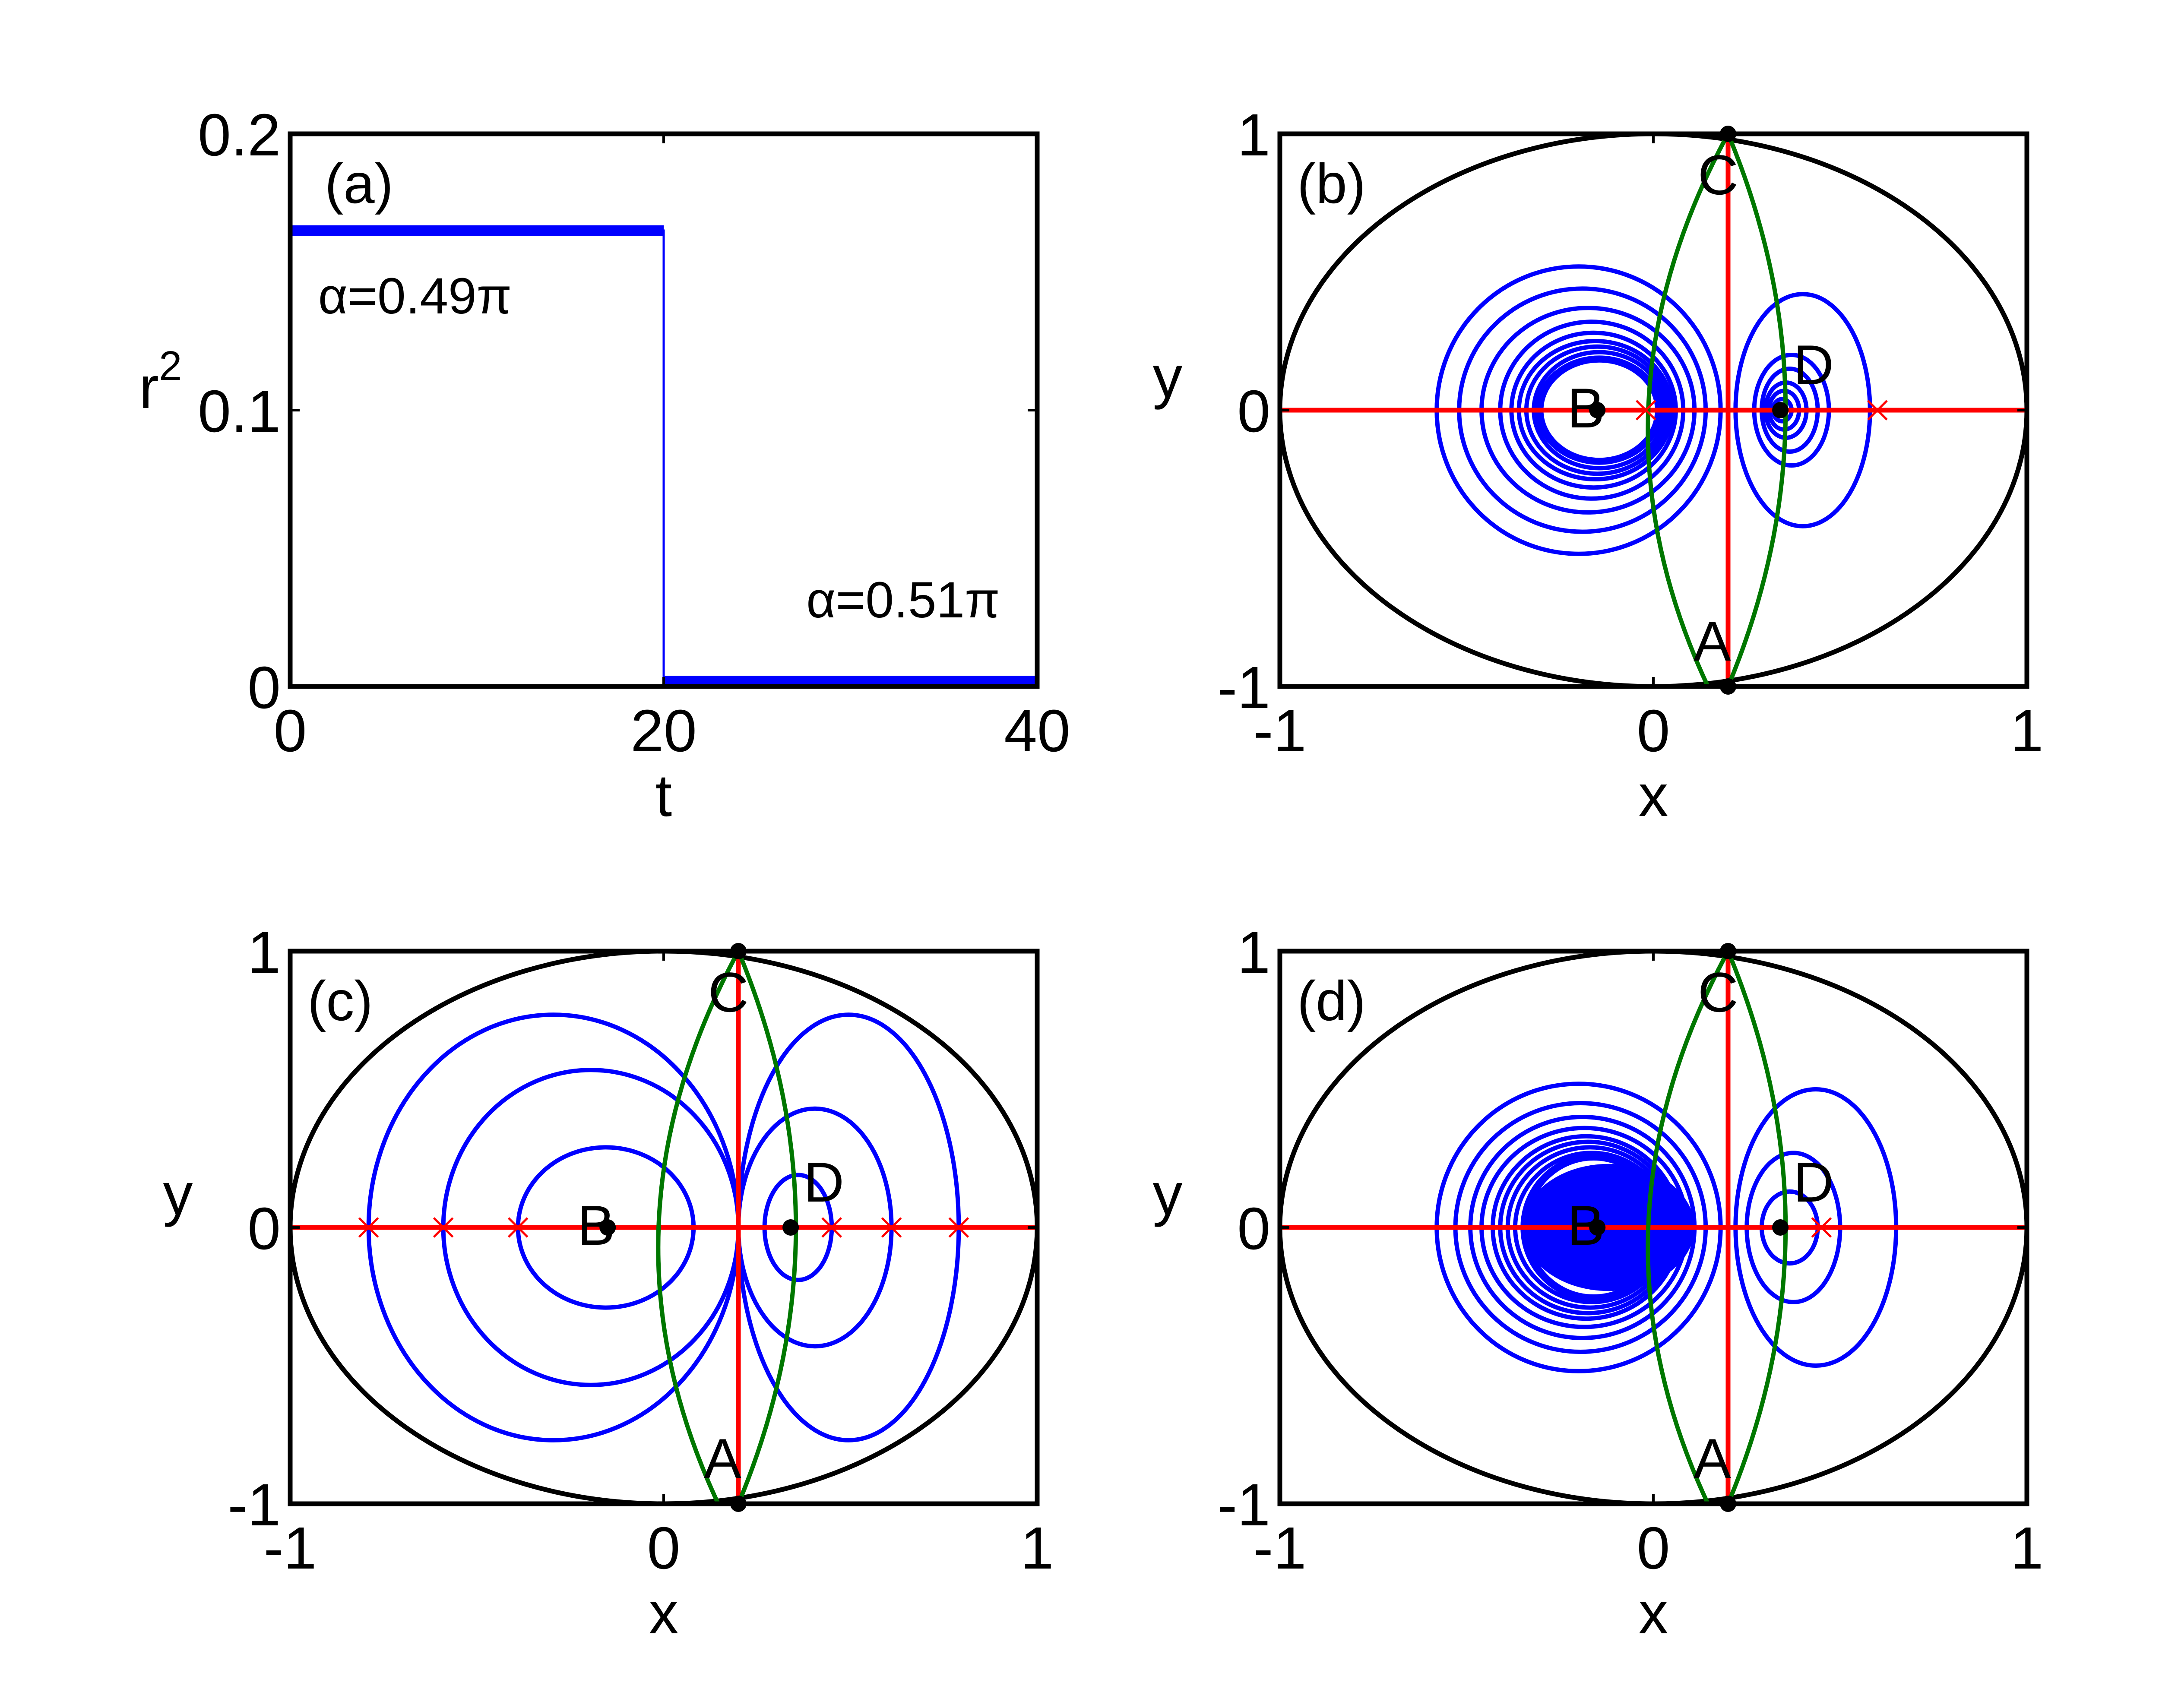 Image resolution: width=2159 pixels, height=1708 pixels. I want to click on panel-label: (c), so click(340, 1000).